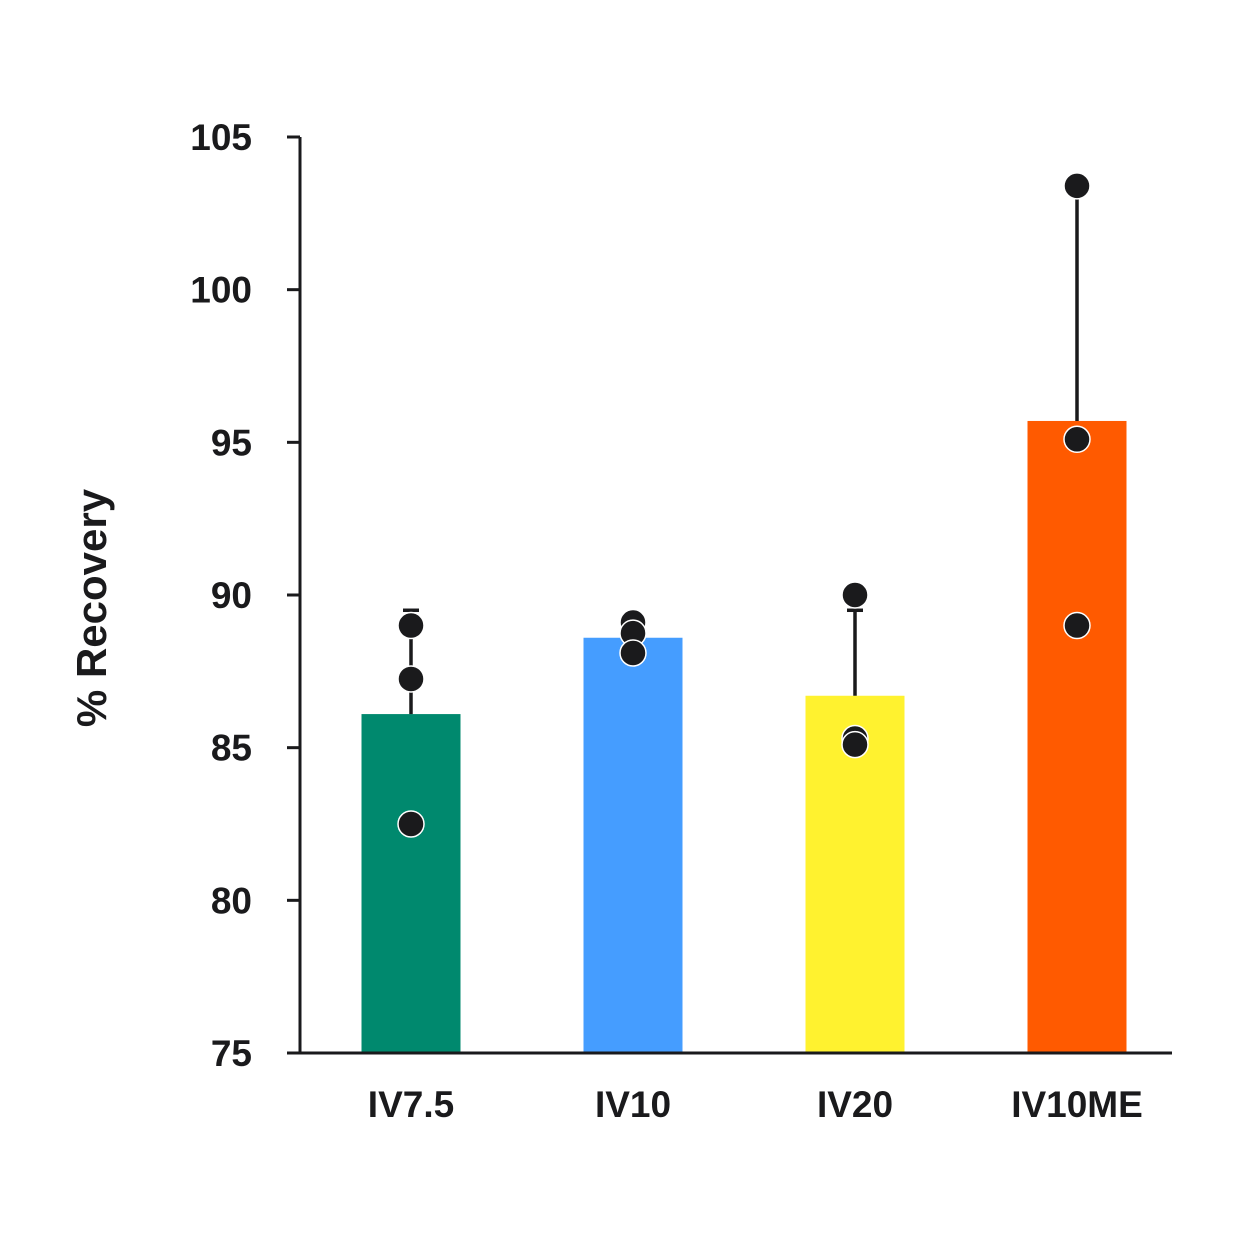  I want to click on y-tick-label: 95, so click(231, 442).